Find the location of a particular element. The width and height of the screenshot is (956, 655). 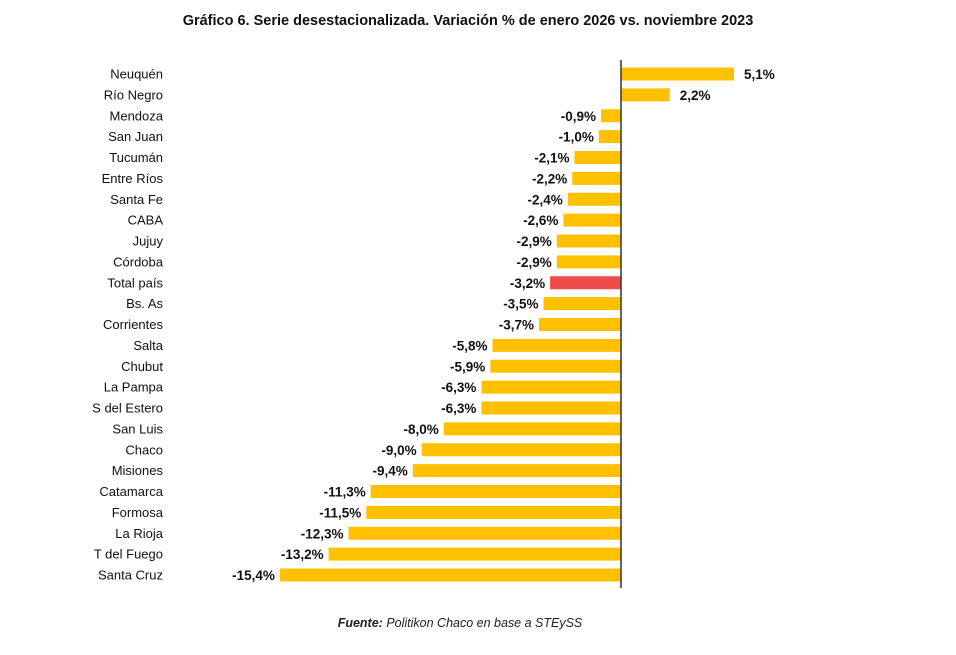

category-label: T del Fuego is located at coordinates (128, 554).